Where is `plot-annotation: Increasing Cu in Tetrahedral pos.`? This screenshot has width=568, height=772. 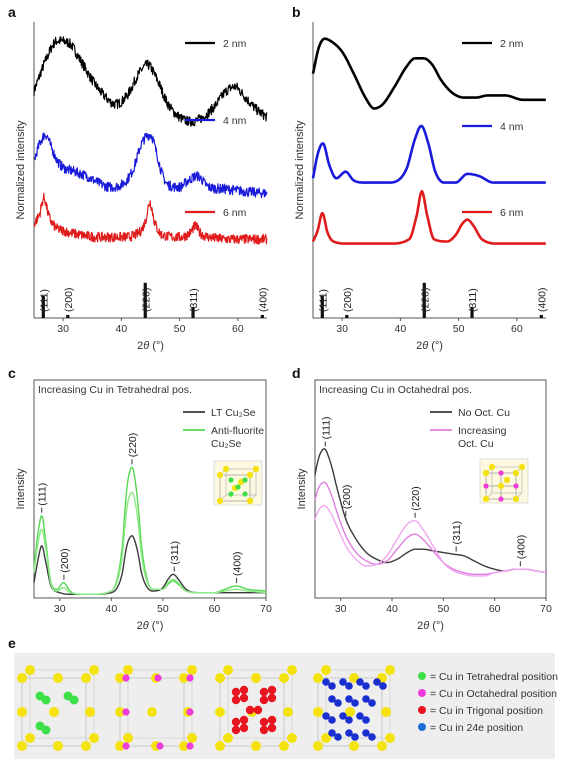
plot-annotation: Increasing Cu in Tetrahedral pos. is located at coordinates (115, 390).